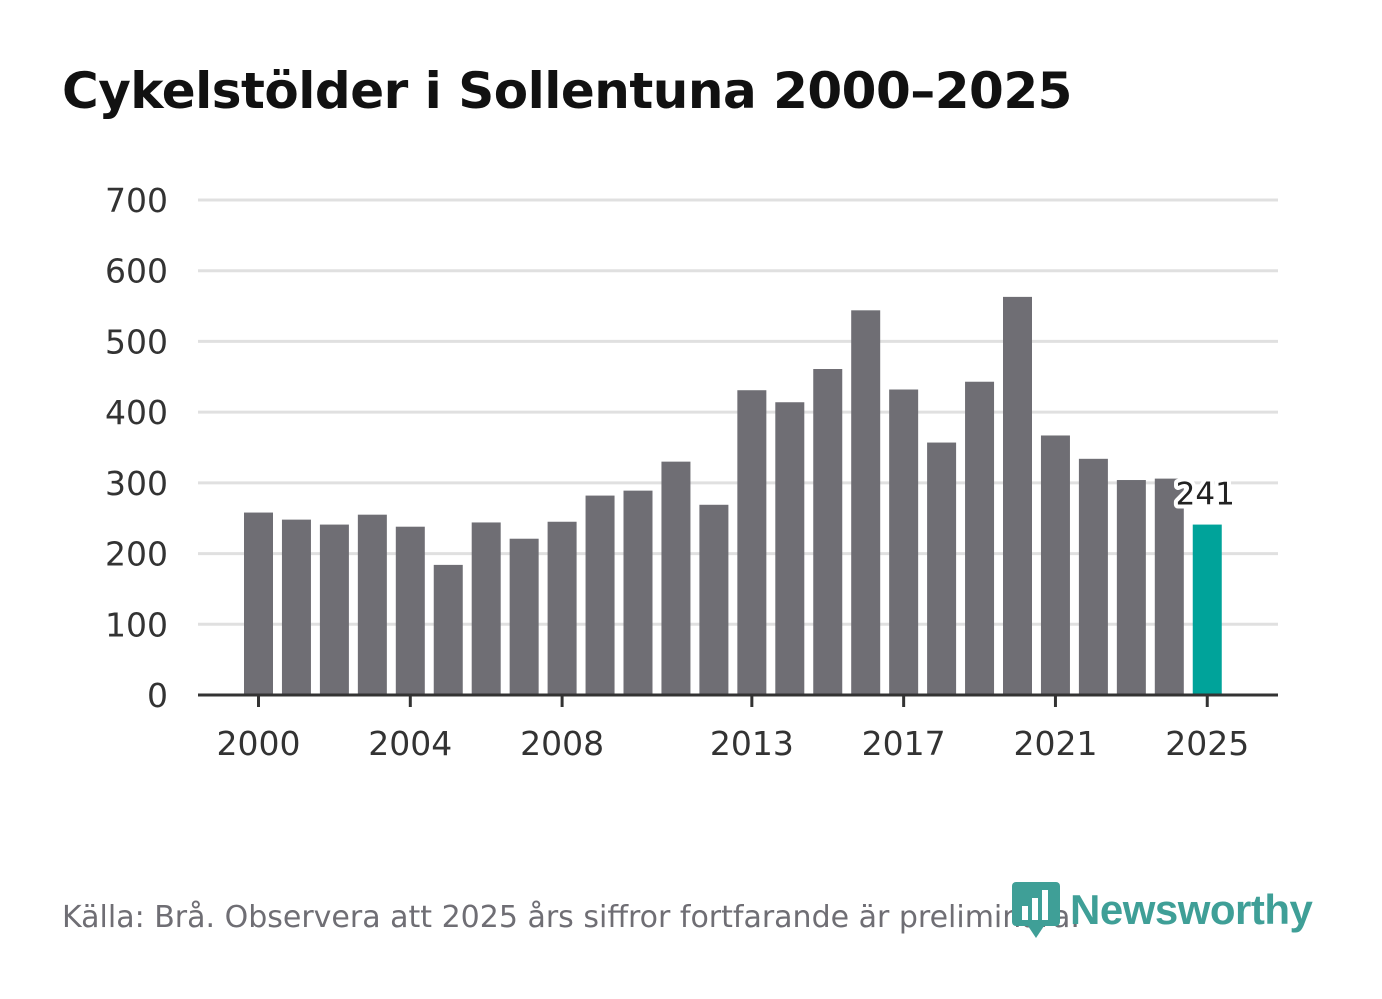  I want to click on x-tick-label: 2021, so click(1055, 743).